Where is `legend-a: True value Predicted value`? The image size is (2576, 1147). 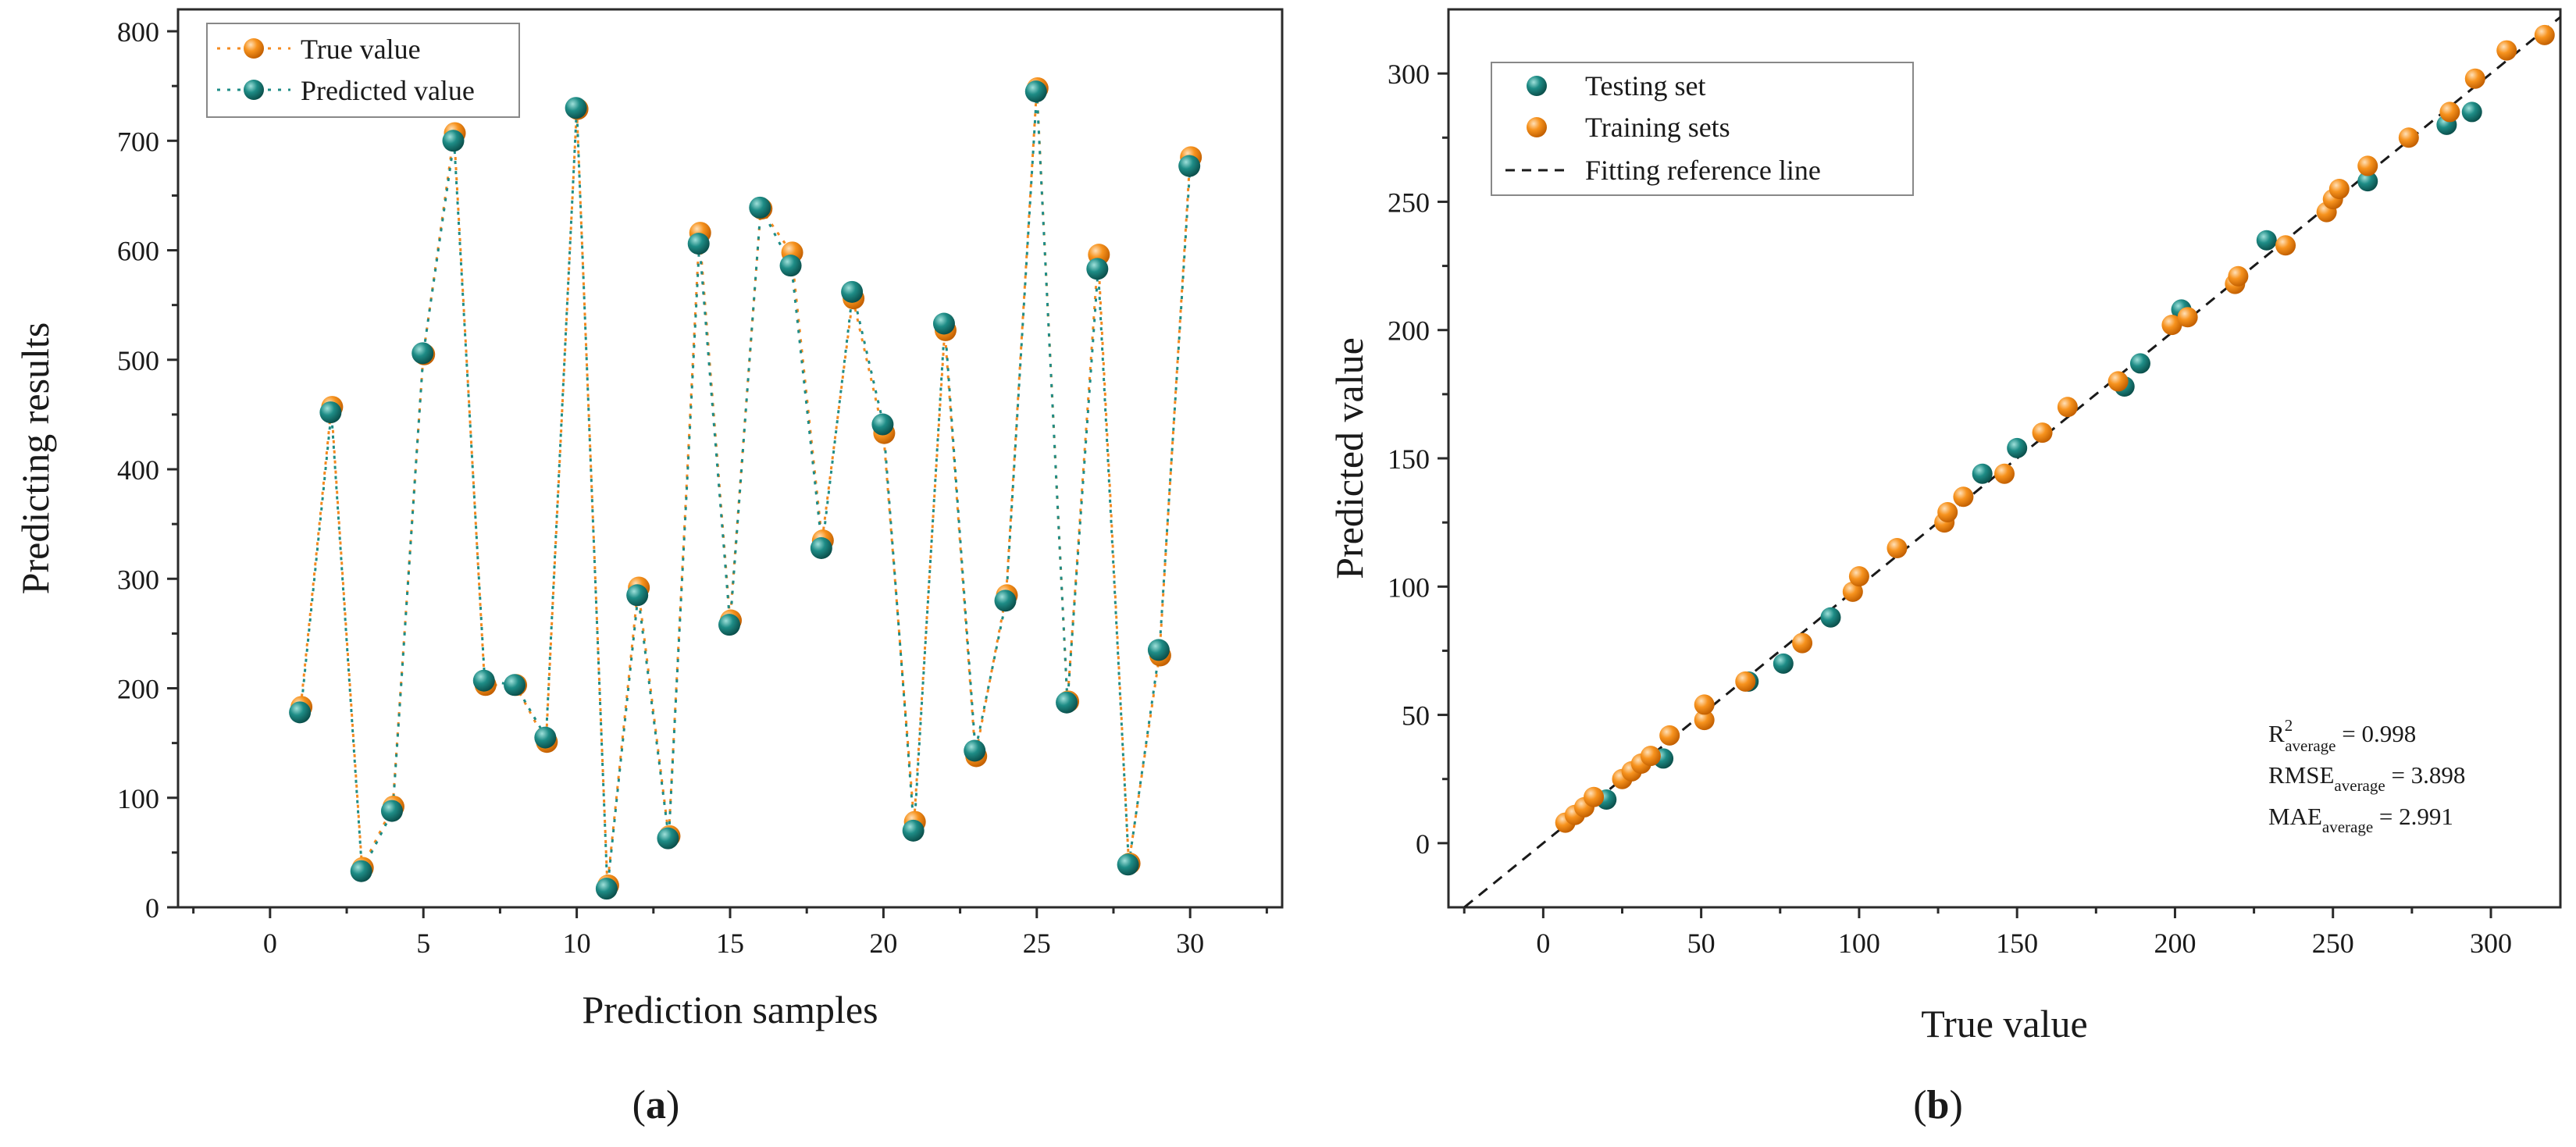
legend-a: True value Predicted value is located at coordinates (363, 70).